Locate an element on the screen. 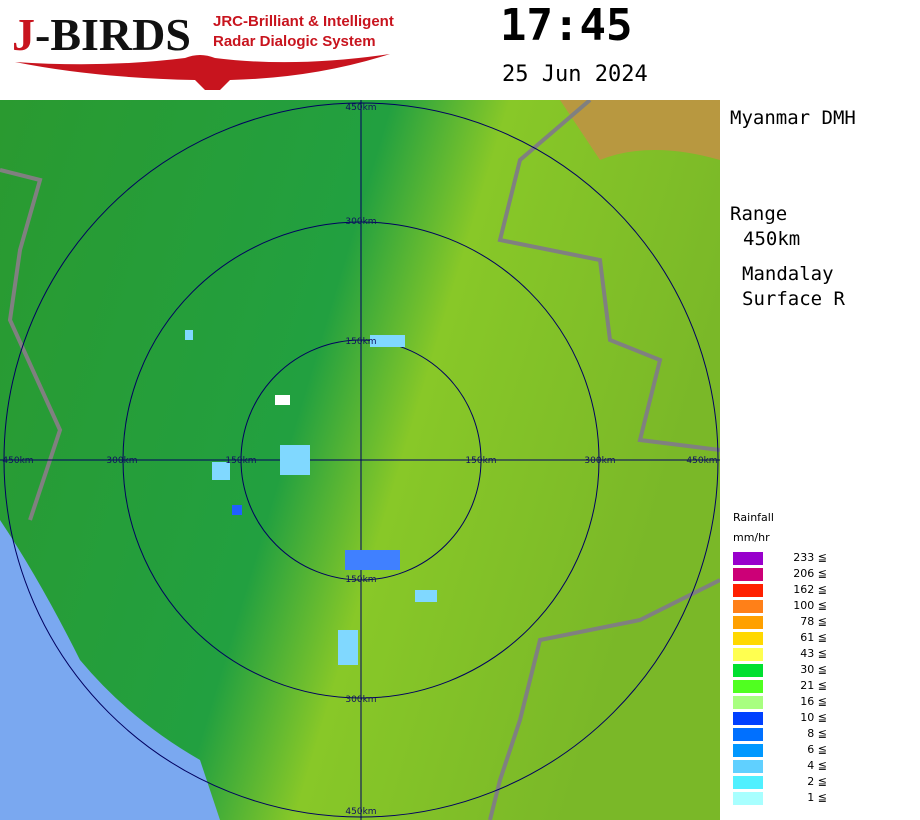 Image resolution: width=920 pixels, height=820 pixels. legend-item: 4 ≦ is located at coordinates (783, 766).